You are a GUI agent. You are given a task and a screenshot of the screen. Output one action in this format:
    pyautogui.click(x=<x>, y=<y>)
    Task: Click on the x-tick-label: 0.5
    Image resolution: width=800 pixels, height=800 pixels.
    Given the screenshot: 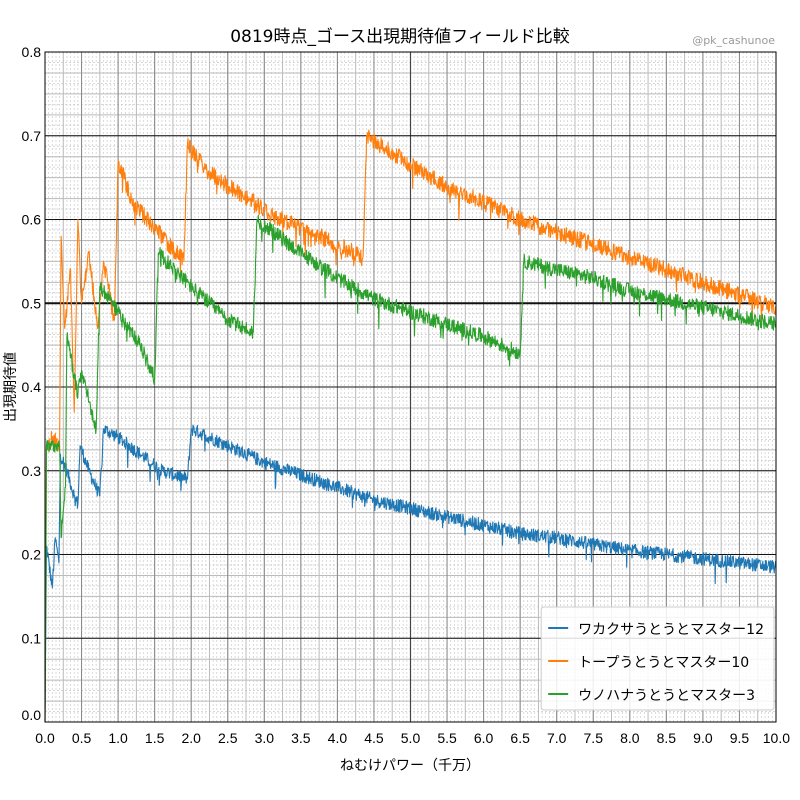 What is the action you would take?
    pyautogui.click(x=82, y=738)
    